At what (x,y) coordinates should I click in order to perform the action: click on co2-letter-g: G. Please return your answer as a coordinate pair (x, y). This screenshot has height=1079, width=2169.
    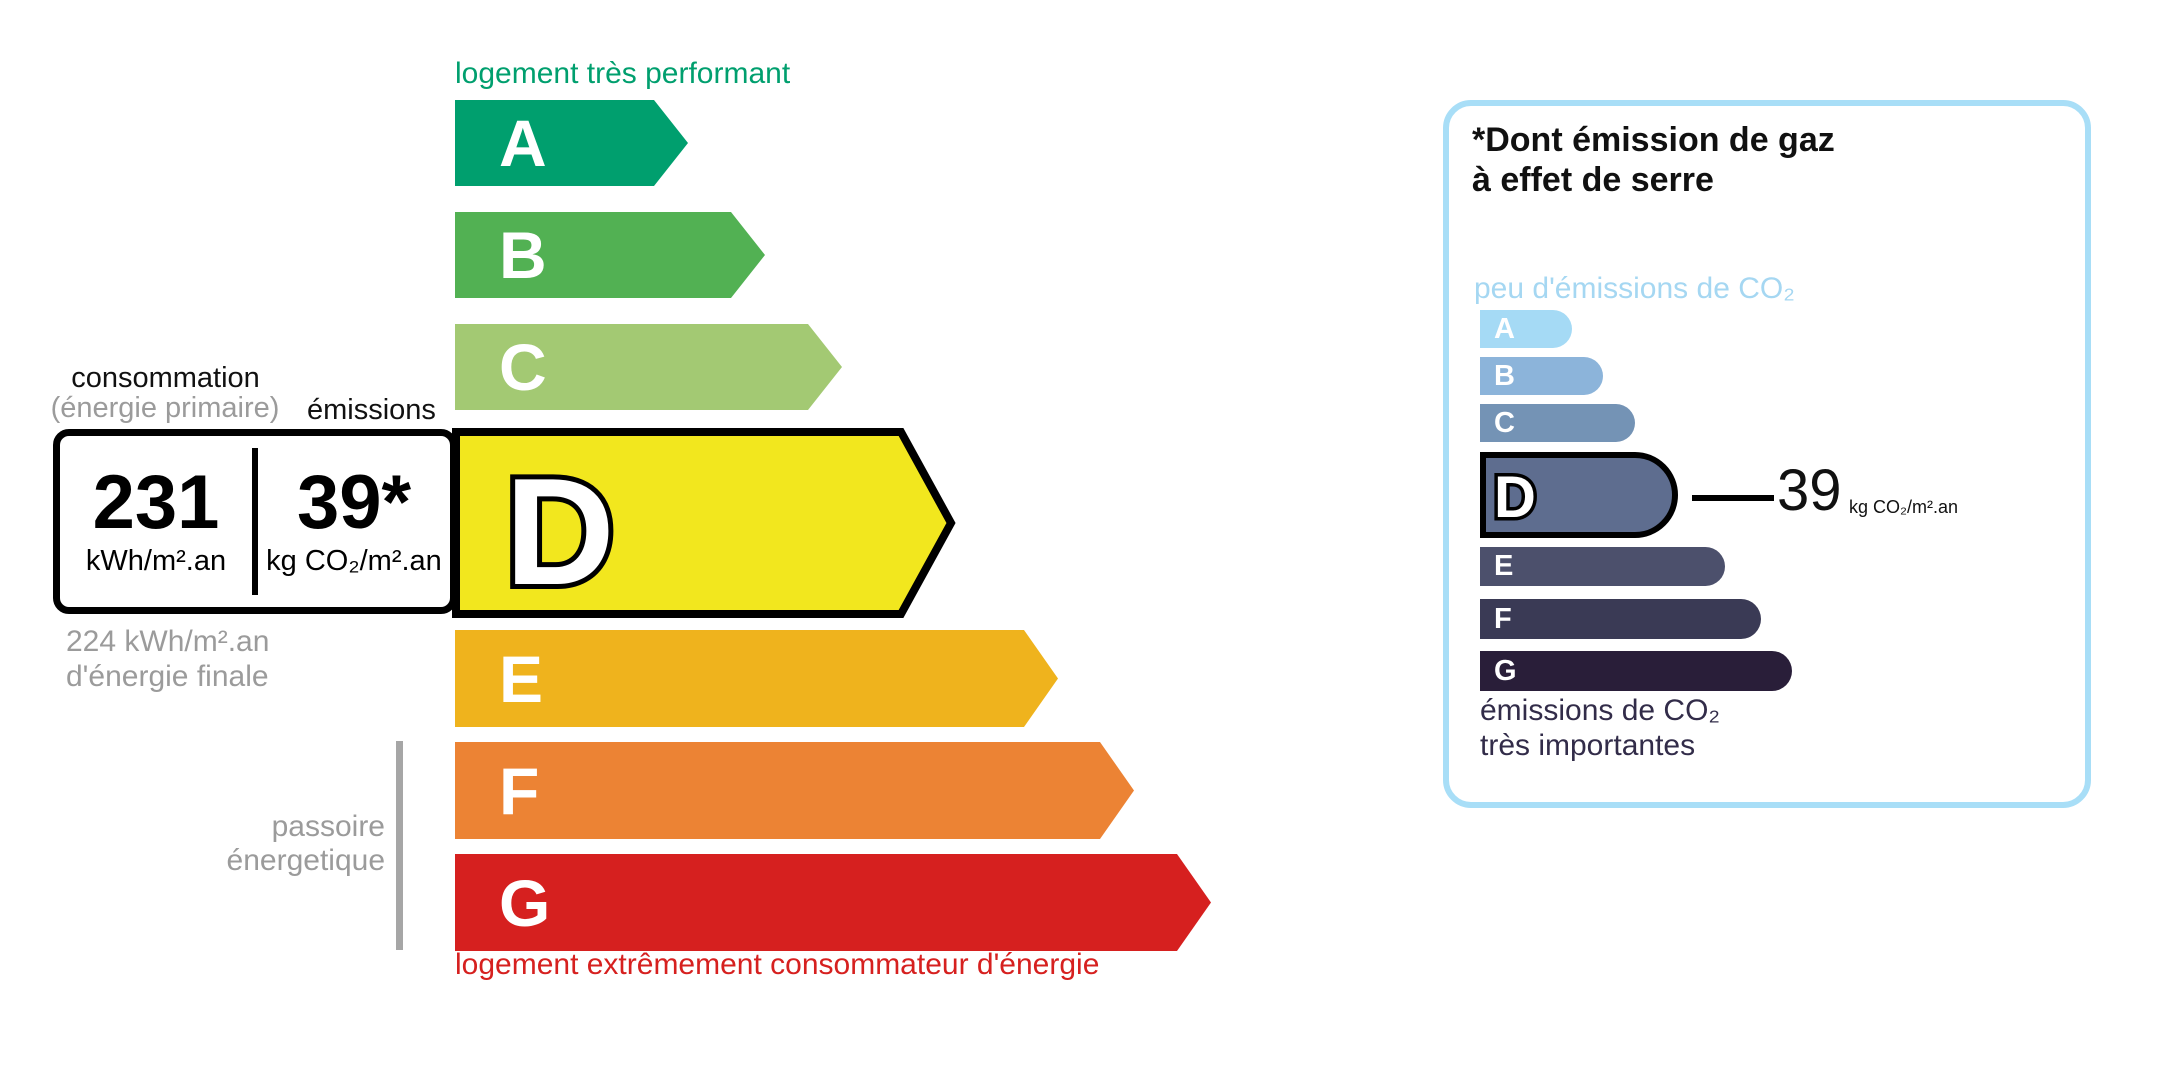
    Looking at the image, I should click on (1505, 670).